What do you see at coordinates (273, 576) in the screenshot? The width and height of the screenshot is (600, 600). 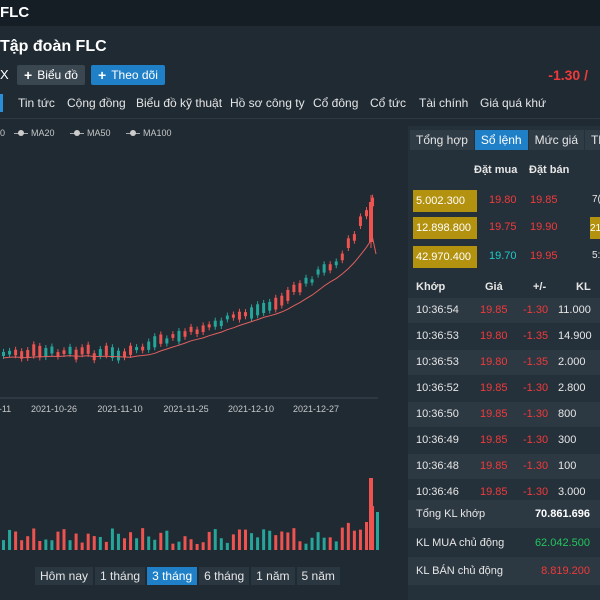 I see `range-1-year: 1 năm` at bounding box center [273, 576].